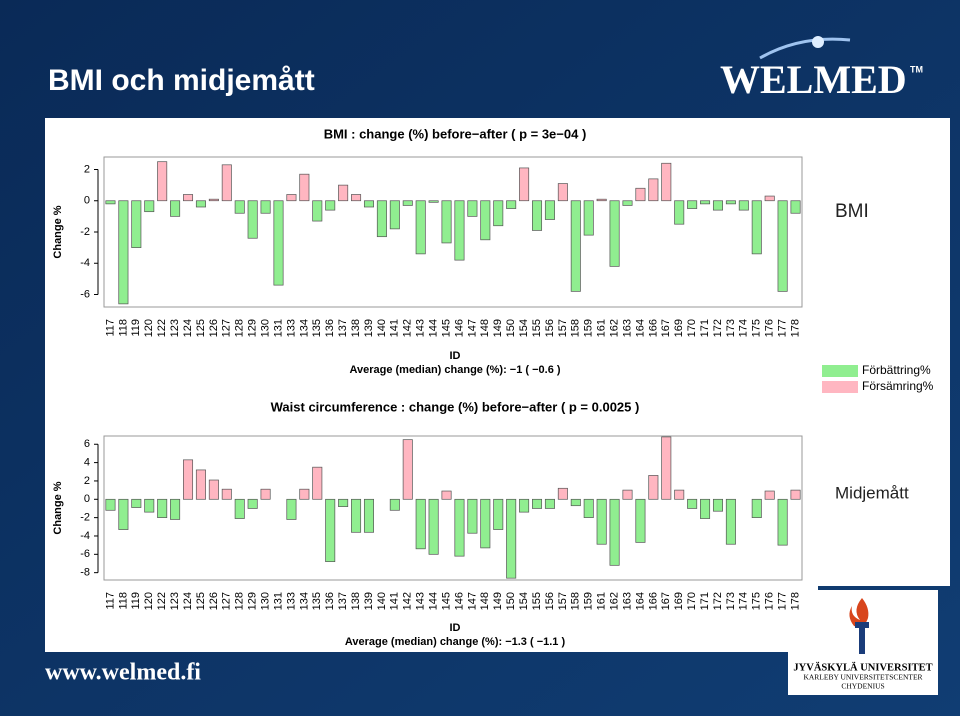 This screenshot has width=960, height=716. What do you see at coordinates (705, 328) in the screenshot?
I see `x-tick-label: 171` at bounding box center [705, 328].